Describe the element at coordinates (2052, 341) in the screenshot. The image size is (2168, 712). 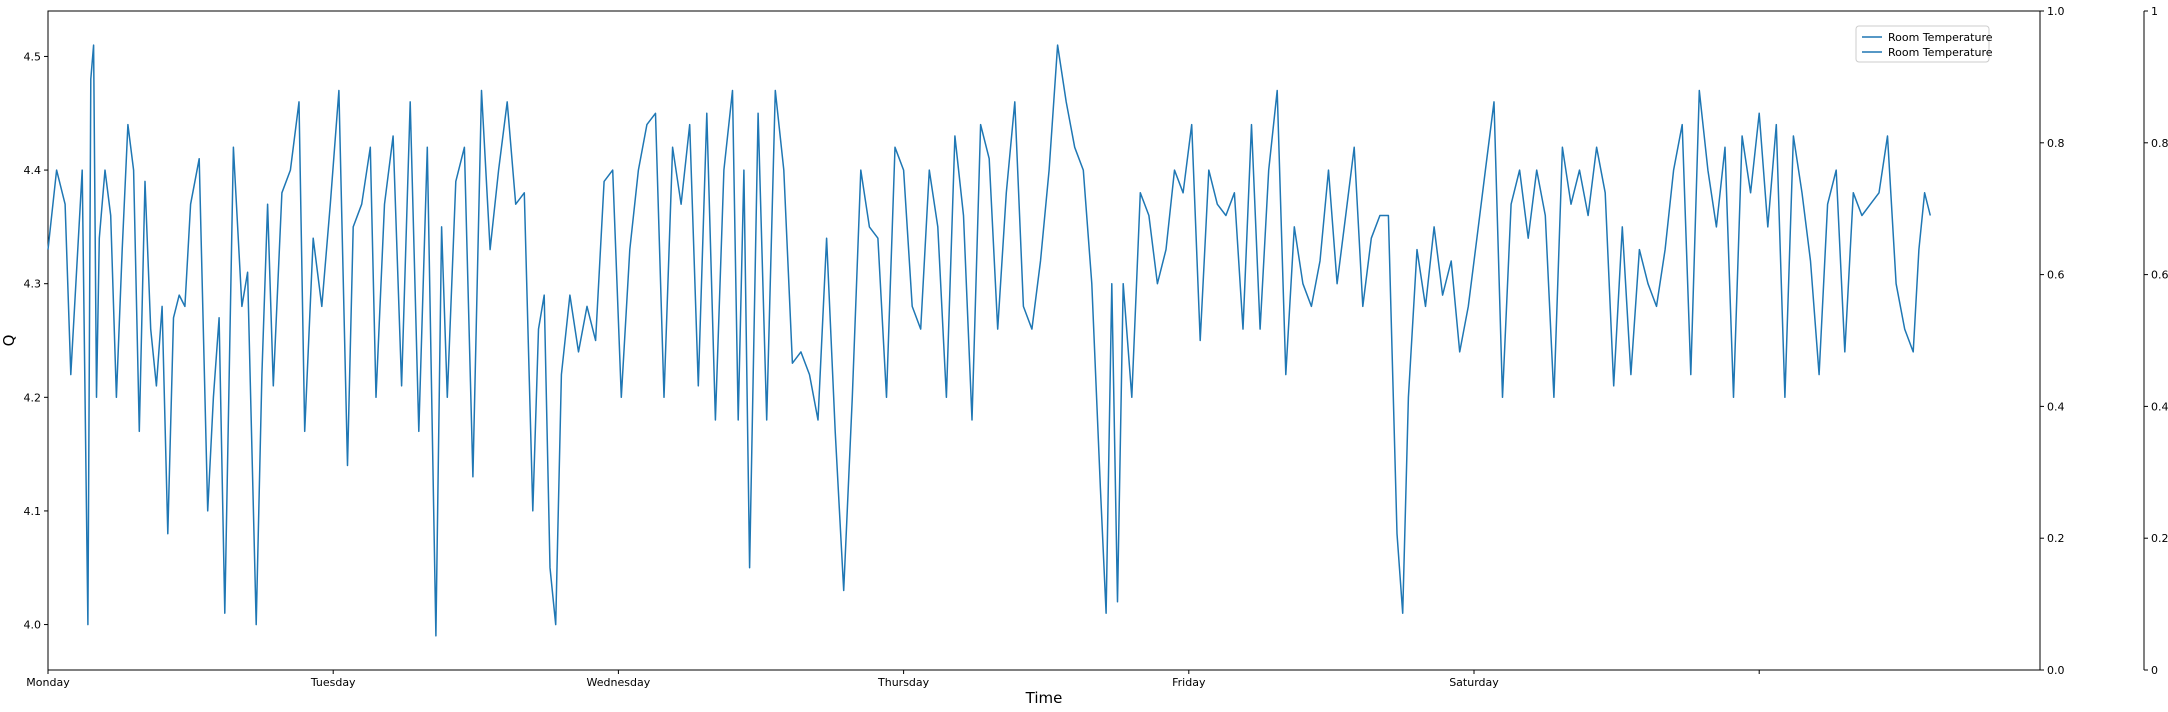
I see `y-axis-right-1: 0.0 0.2 0.4 0.6 0.8 1.0` at that location.